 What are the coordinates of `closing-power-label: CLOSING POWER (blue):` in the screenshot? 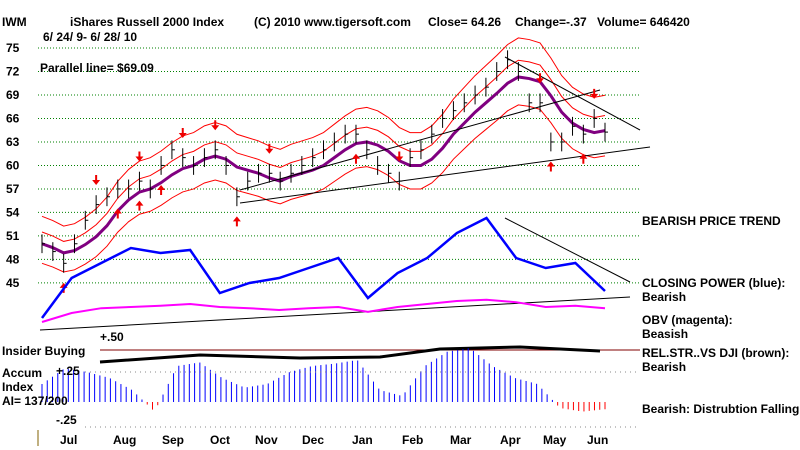 It's located at (714, 283).